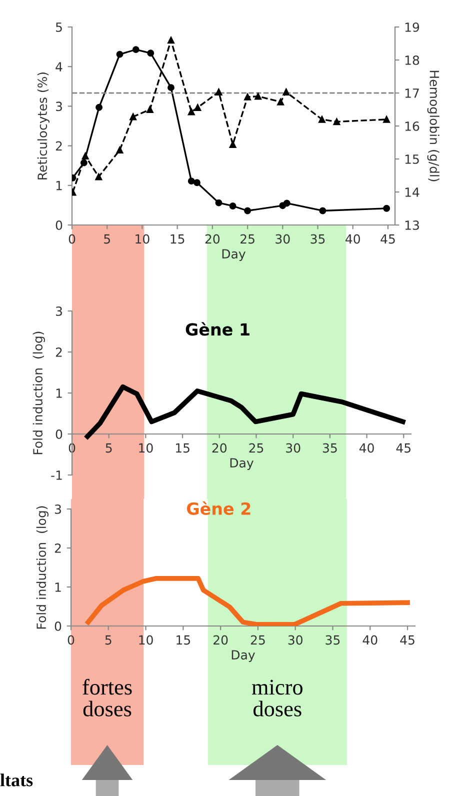  Describe the element at coordinates (107, 697) in the screenshot. I see `band-label: fortes doses` at that location.